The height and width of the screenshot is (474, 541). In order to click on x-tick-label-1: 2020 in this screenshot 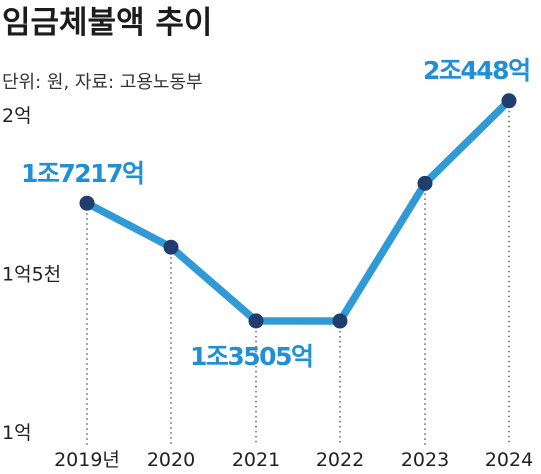, I will do `click(171, 460)`.